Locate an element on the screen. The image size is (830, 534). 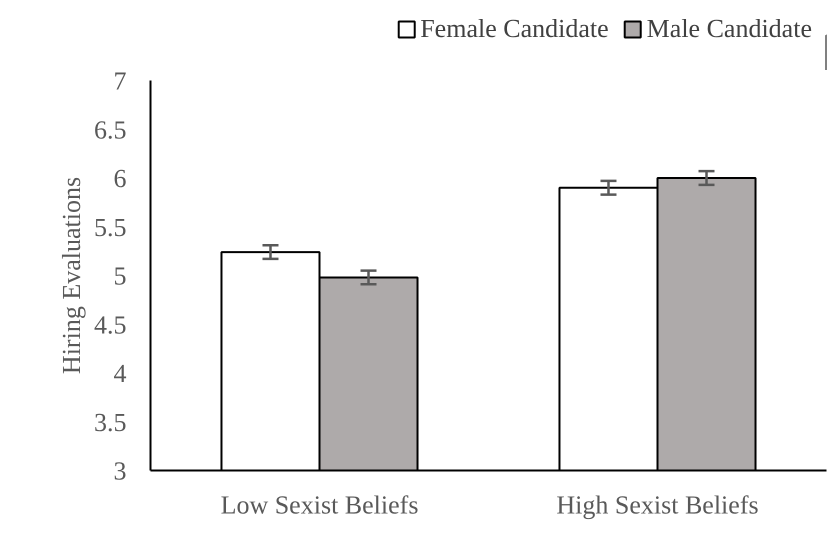
x-tick-label: Low Sexist Beliefs is located at coordinates (319, 505).